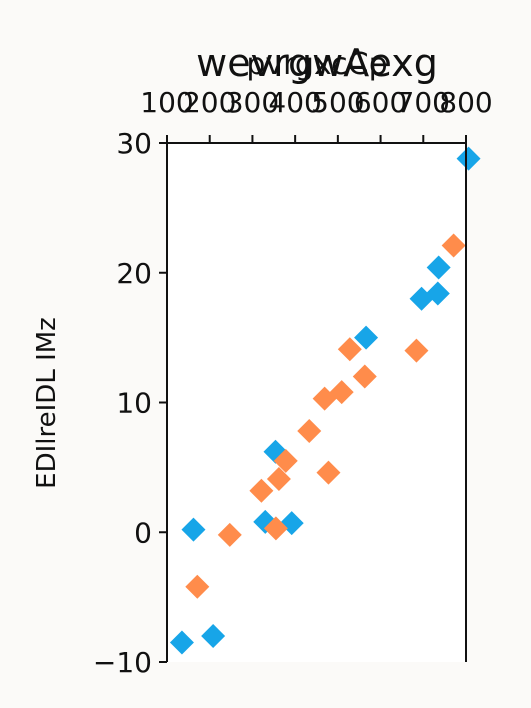 The width and height of the screenshot is (531, 708). Describe the element at coordinates (465, 102) in the screenshot. I see `x-tick-label: 800` at that location.